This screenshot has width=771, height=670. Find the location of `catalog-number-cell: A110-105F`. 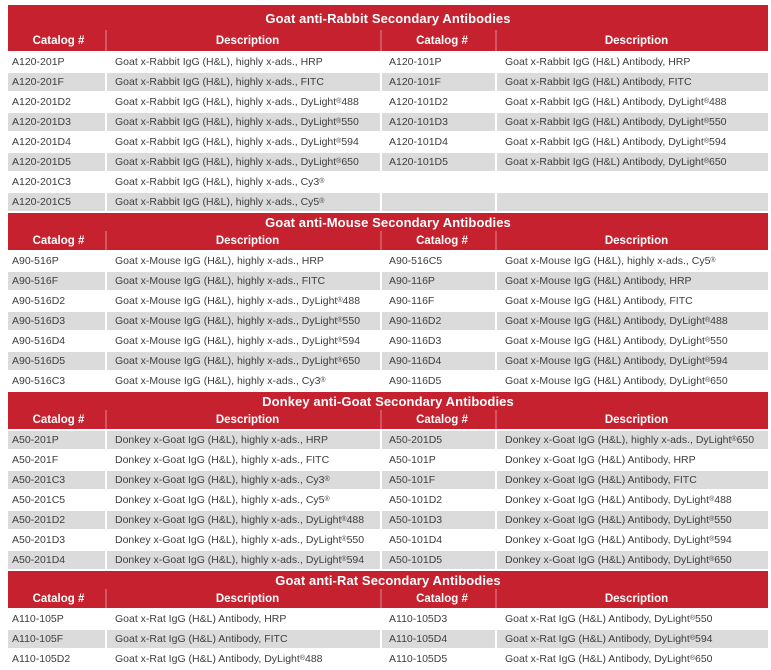

catalog-number-cell: A110-105F is located at coordinates (56, 639).